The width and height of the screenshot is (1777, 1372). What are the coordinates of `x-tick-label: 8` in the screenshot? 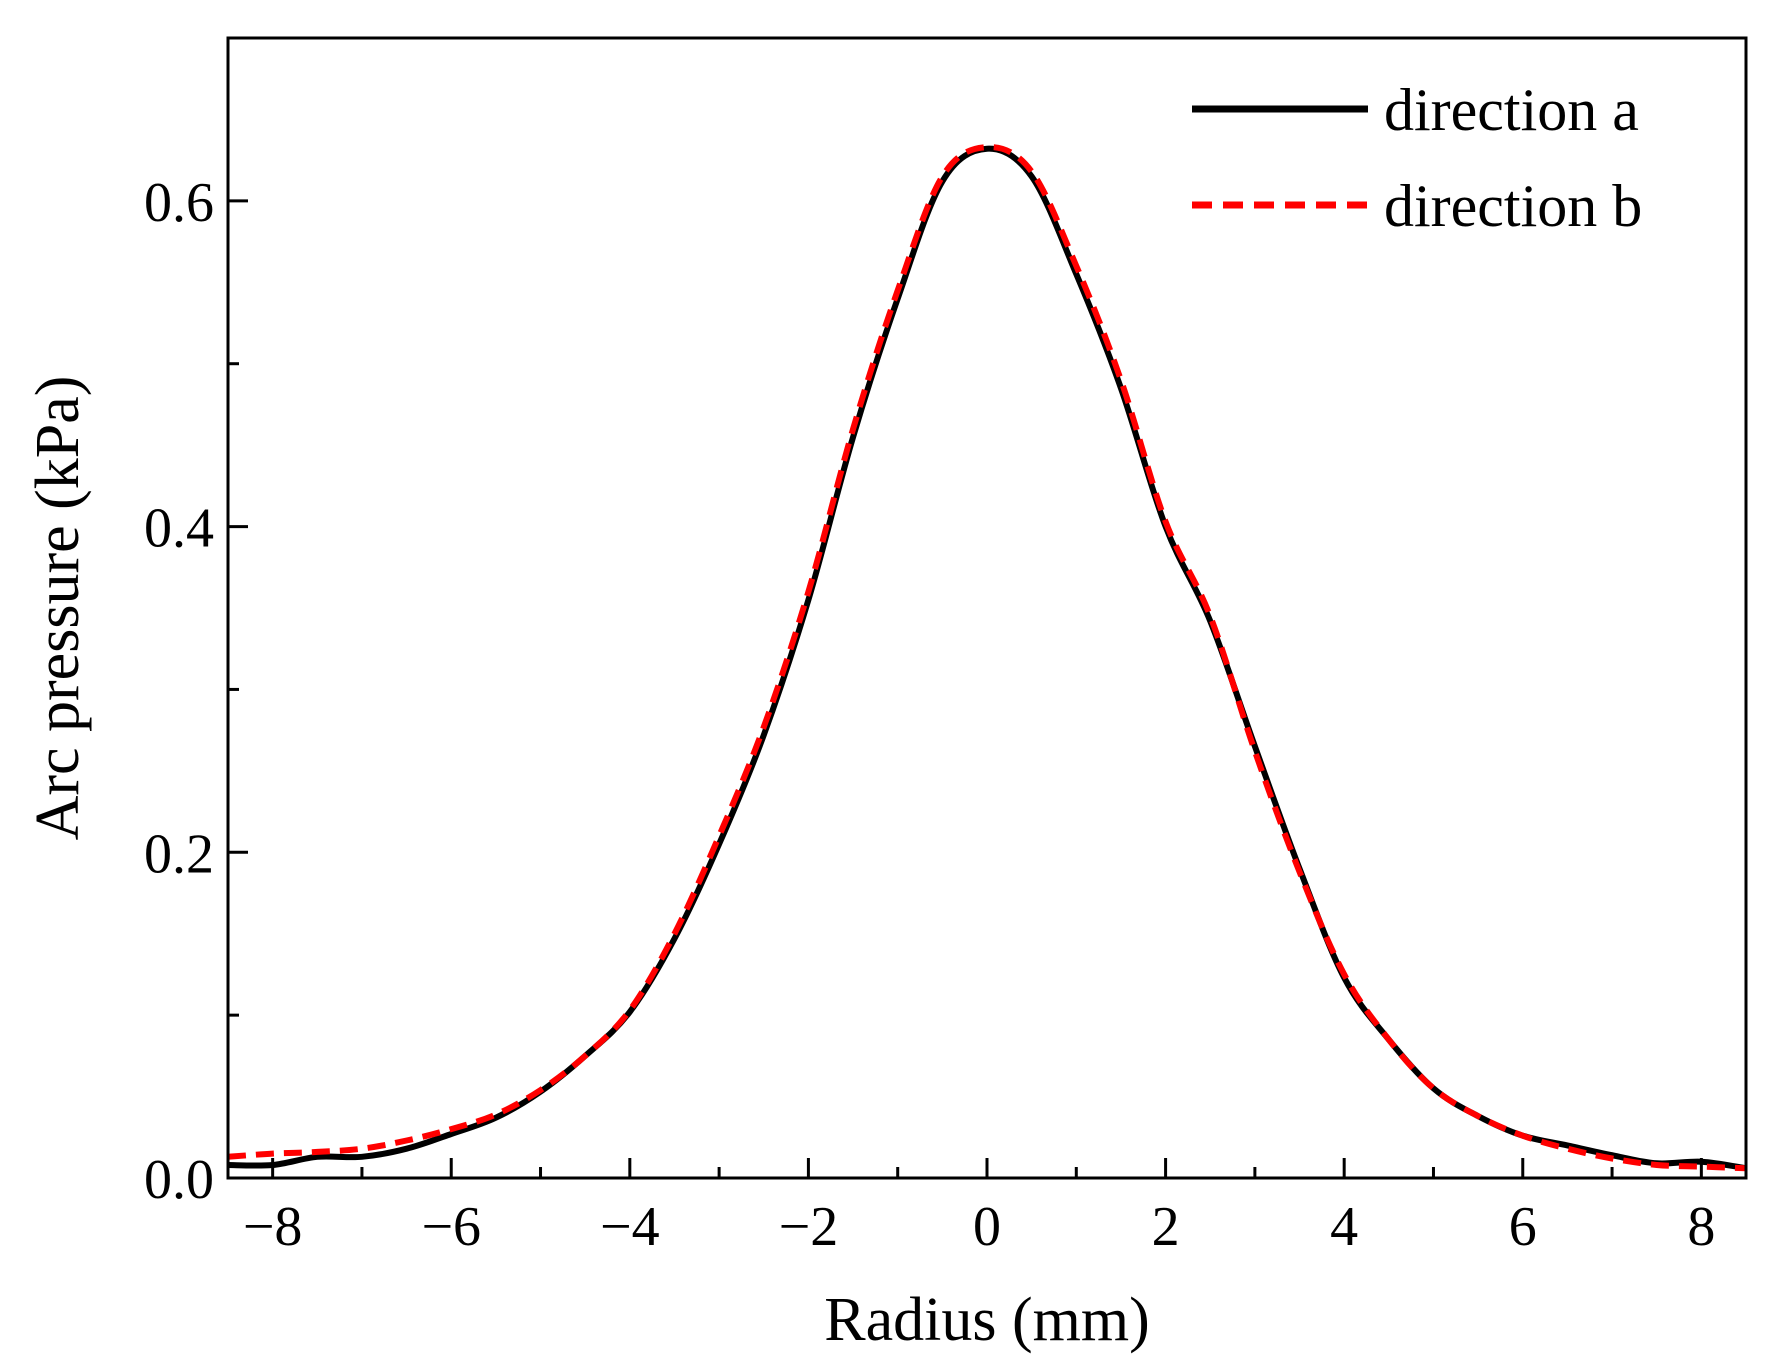 It's located at (1701, 1227).